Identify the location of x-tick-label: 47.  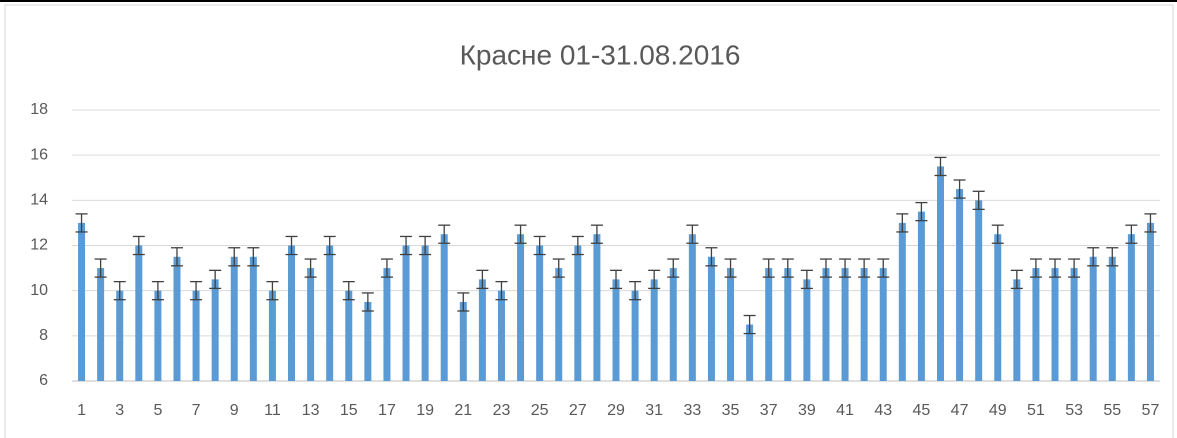
(960, 410).